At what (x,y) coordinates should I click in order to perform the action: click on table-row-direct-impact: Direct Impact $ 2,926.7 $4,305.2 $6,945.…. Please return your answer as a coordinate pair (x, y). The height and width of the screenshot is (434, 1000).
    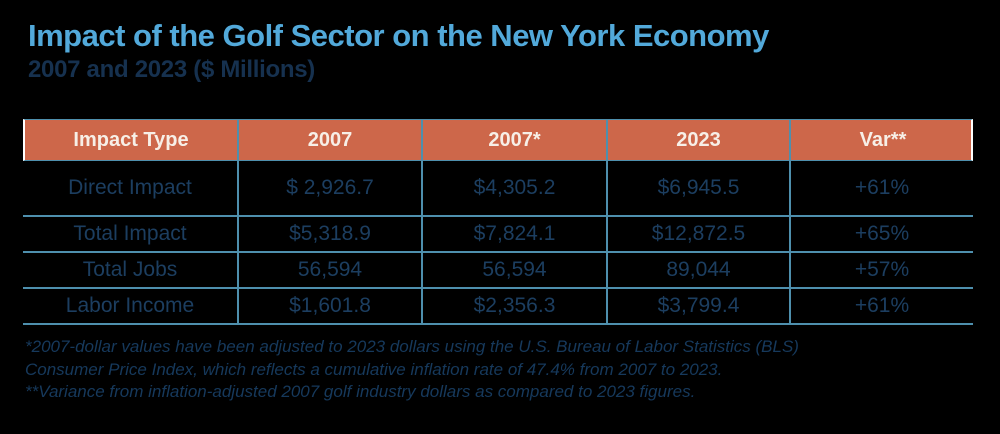
    Looking at the image, I should click on (498, 189).